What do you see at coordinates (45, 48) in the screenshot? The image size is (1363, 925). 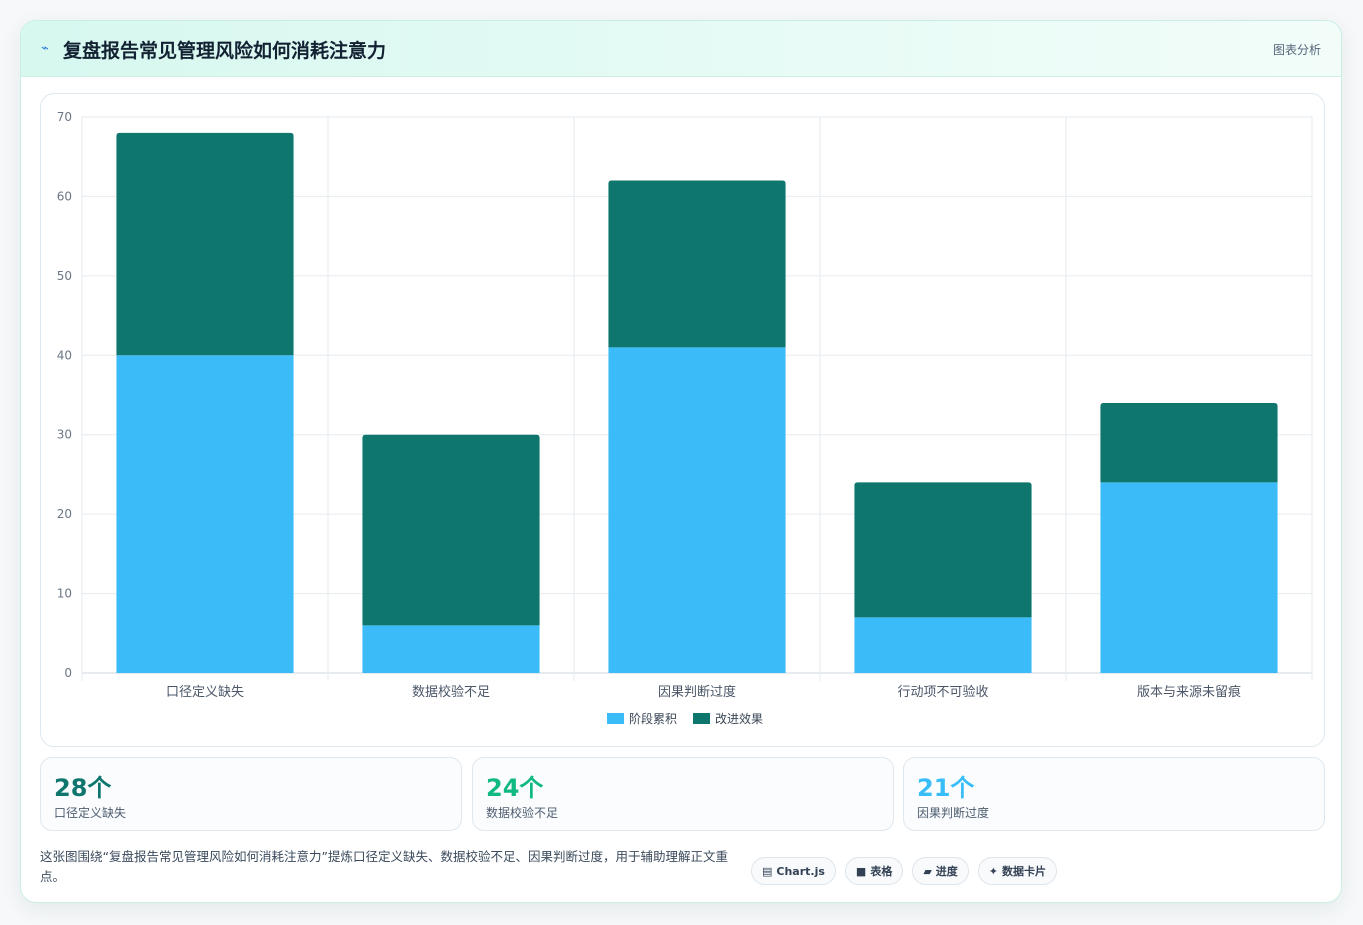 I see `bolt-icon: ⌁` at bounding box center [45, 48].